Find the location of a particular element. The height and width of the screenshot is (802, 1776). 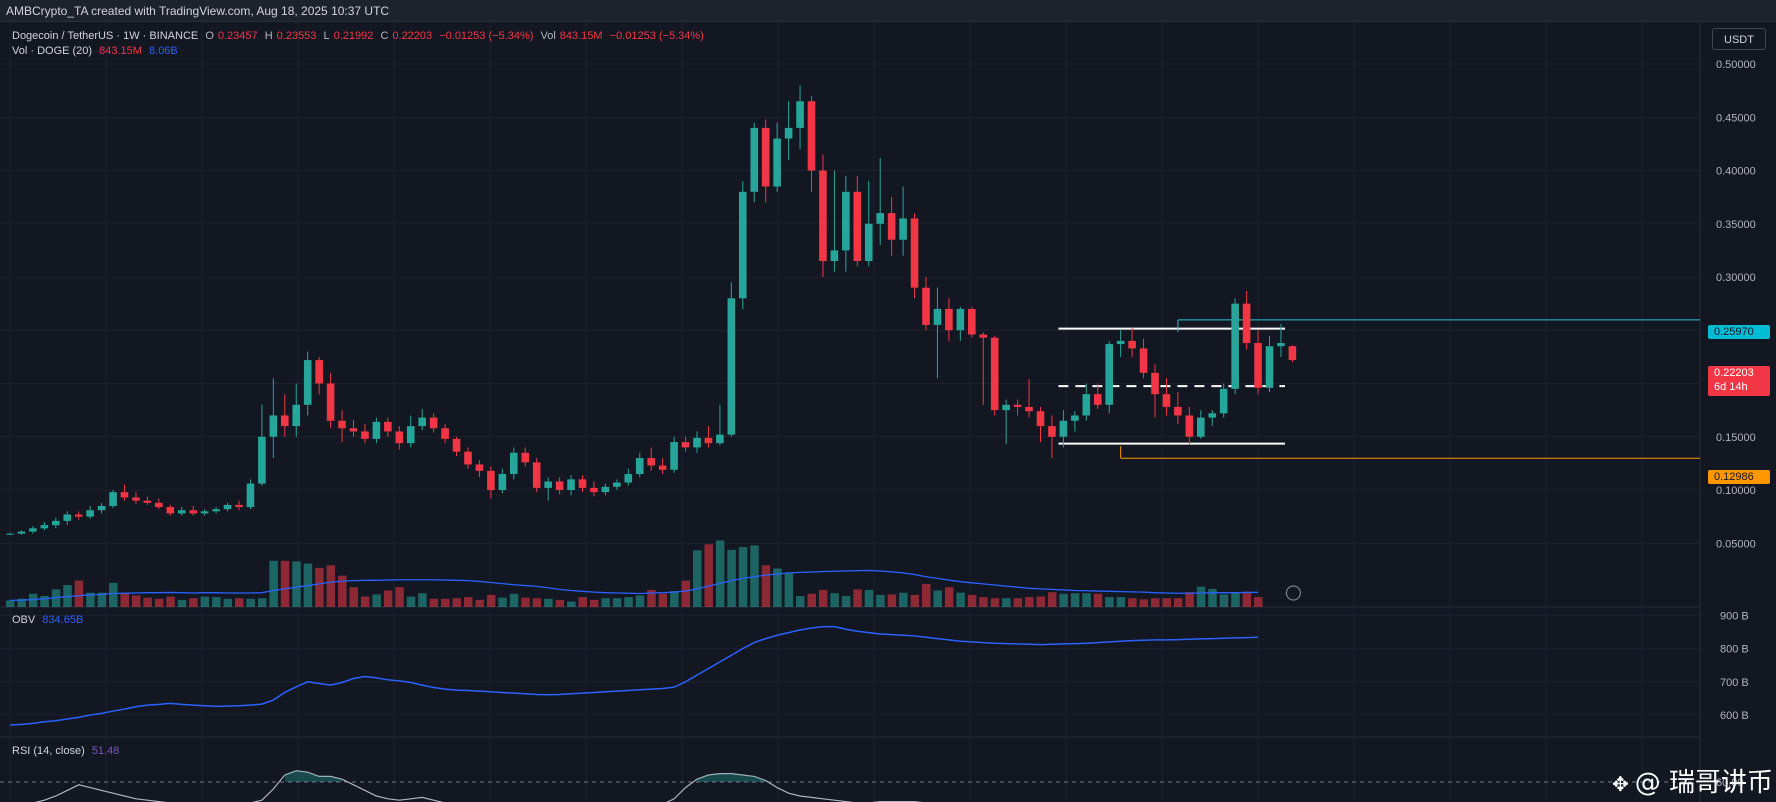

current-price: 0.22203 is located at coordinates (1734, 373).